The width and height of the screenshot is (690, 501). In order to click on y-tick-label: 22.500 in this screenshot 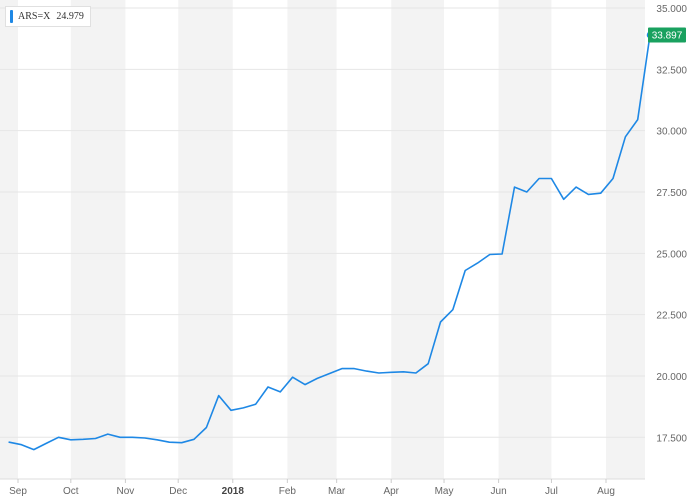, I will do `click(671, 316)`.